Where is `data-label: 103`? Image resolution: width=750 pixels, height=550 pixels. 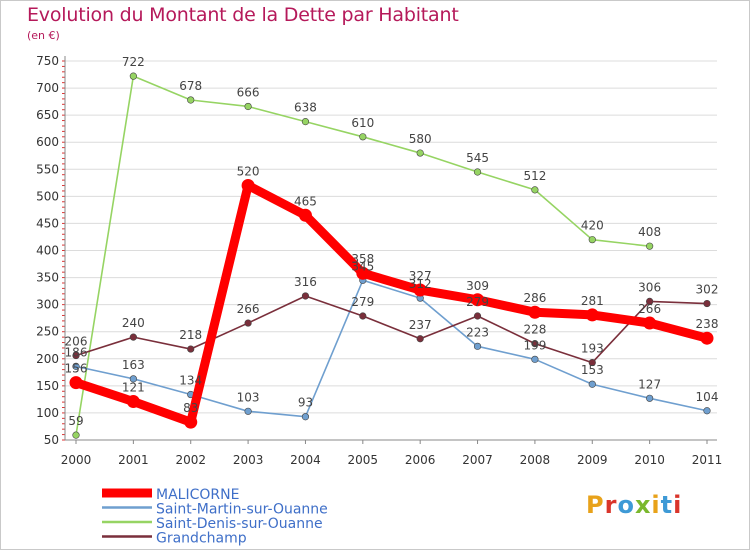 data-label: 103 is located at coordinates (248, 397).